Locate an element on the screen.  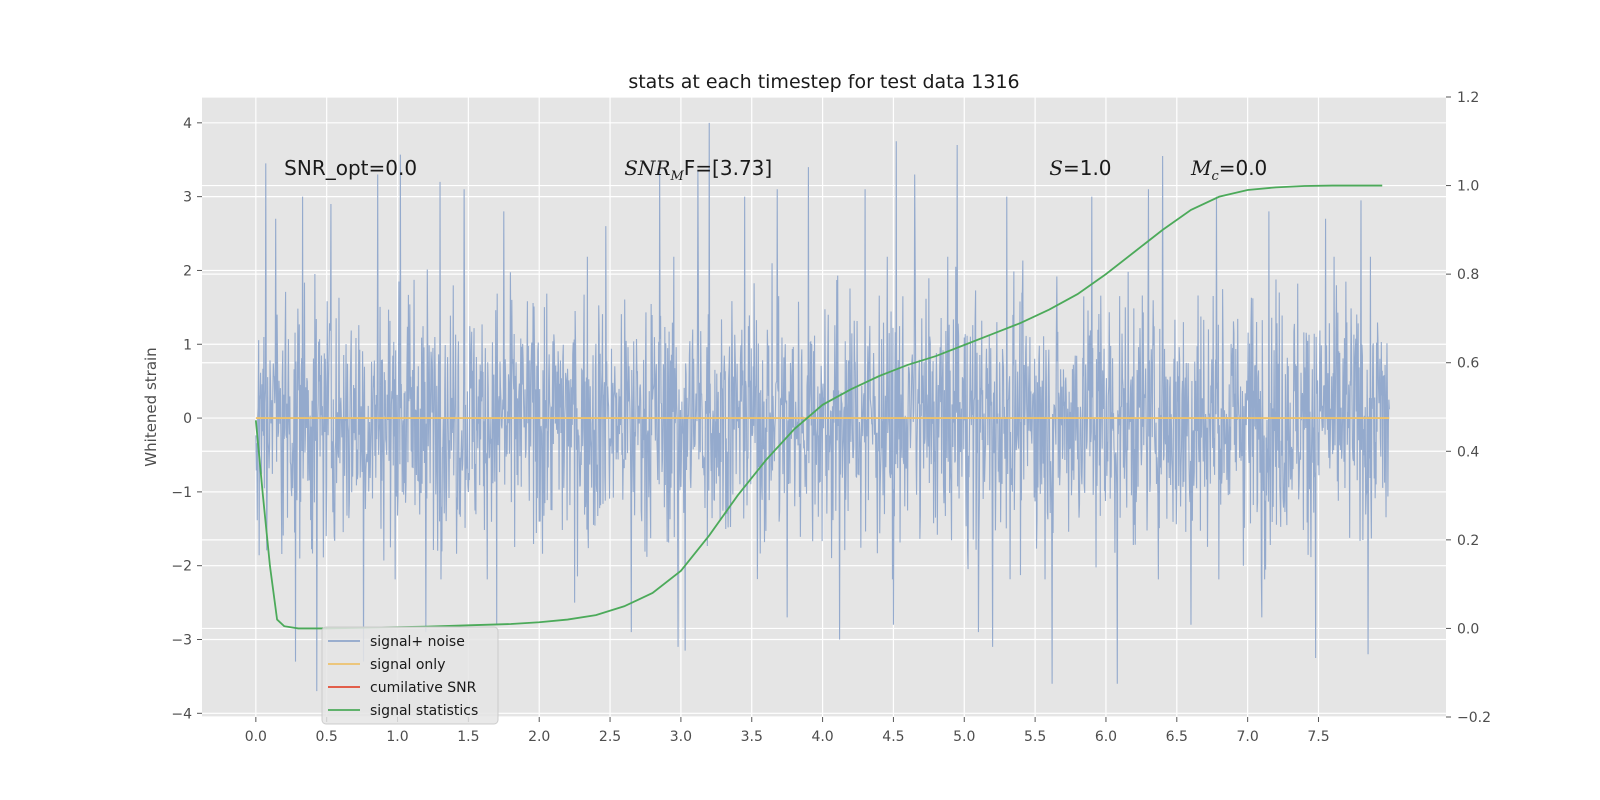
y2-tick-label: 0.2 is located at coordinates (1468, 541).